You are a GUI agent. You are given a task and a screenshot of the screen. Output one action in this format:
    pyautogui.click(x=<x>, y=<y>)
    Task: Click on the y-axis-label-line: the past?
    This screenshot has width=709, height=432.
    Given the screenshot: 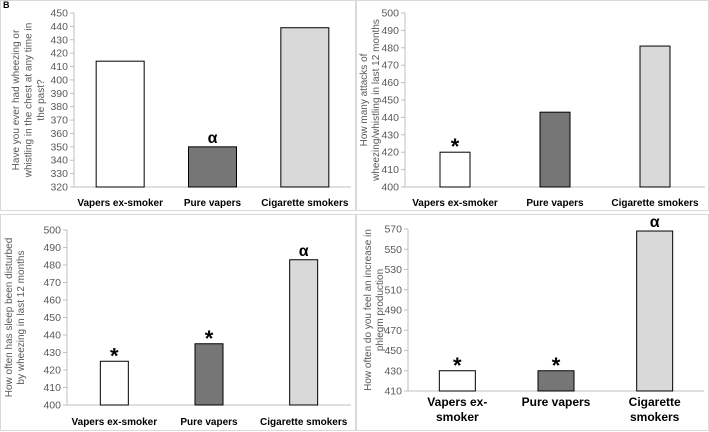 What is the action you would take?
    pyautogui.click(x=41, y=100)
    